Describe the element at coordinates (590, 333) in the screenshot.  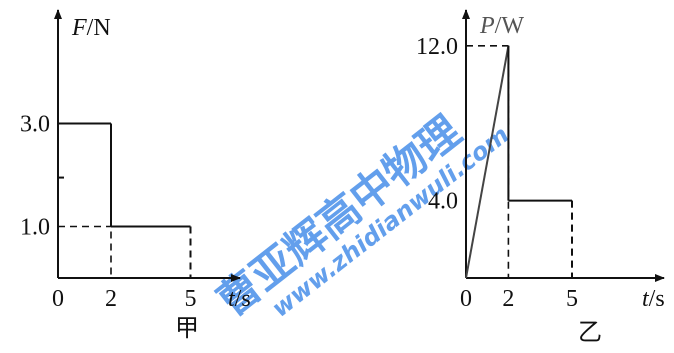
I see `panel-label: 乙` at that location.